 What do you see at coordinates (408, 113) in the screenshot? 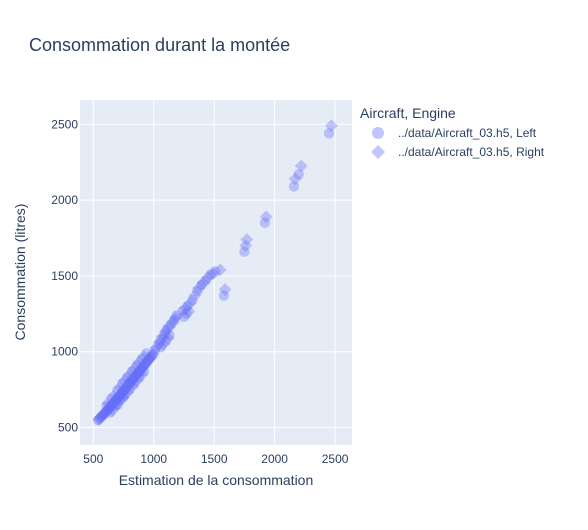
I see `legend-title: Aircraft, Engine` at bounding box center [408, 113].